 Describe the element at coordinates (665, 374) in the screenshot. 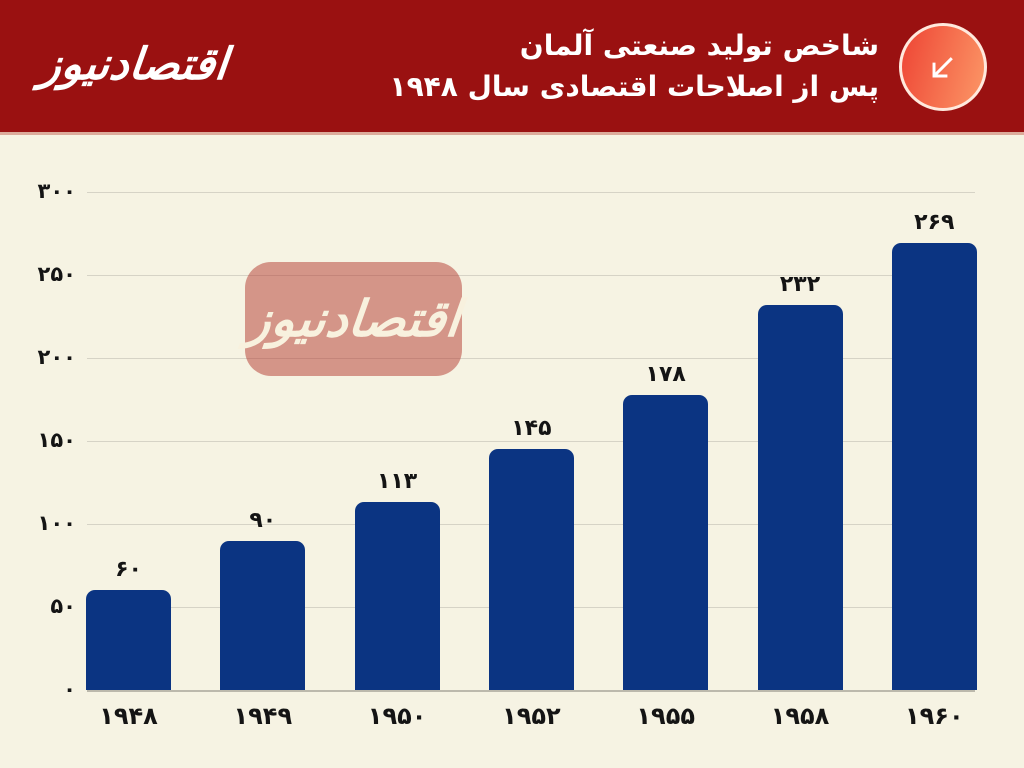

I see `value-label-1955: ۱۷۸` at that location.